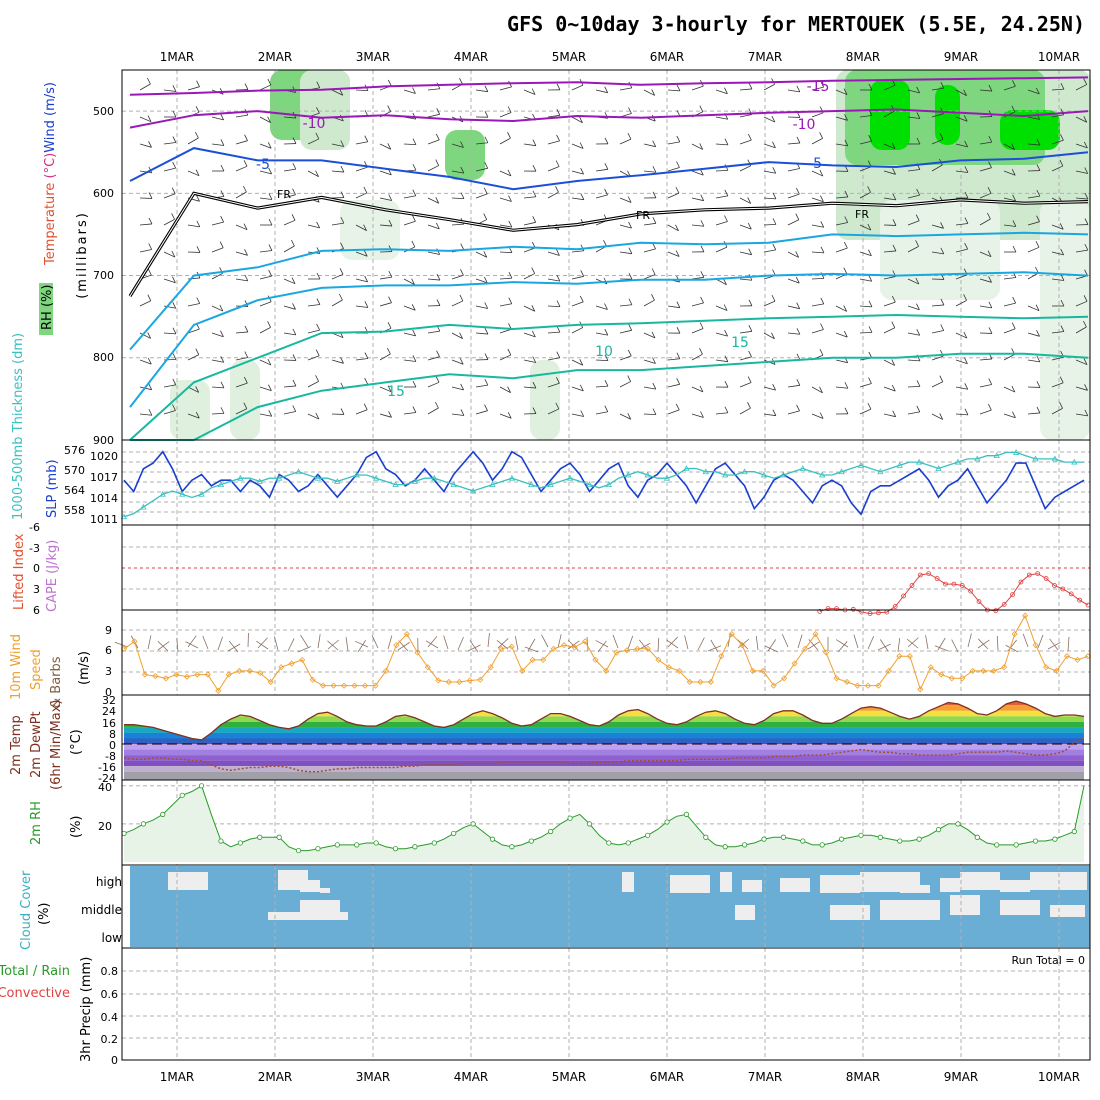  Describe the element at coordinates (16, 745) in the screenshot. I see `temp-ylabel: 2m Temp` at that location.